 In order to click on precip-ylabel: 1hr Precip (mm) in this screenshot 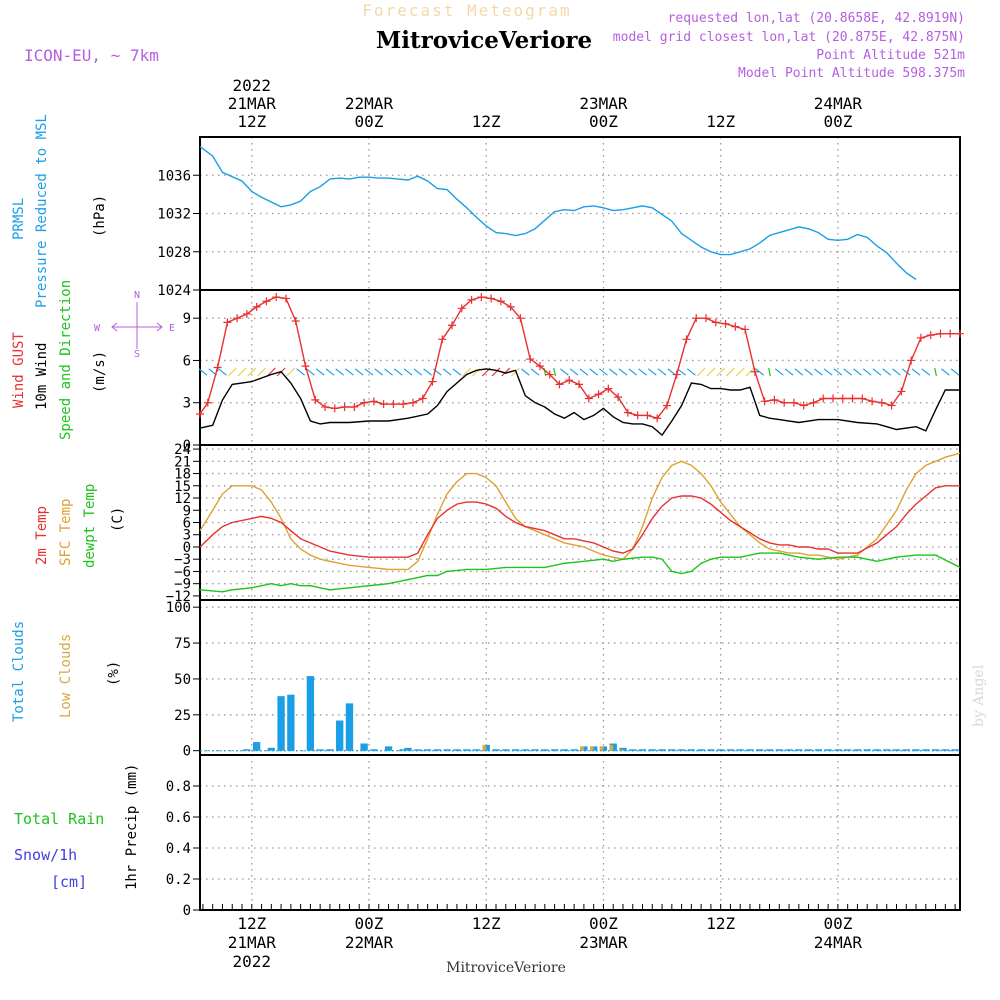, I will do `click(132, 827)`.